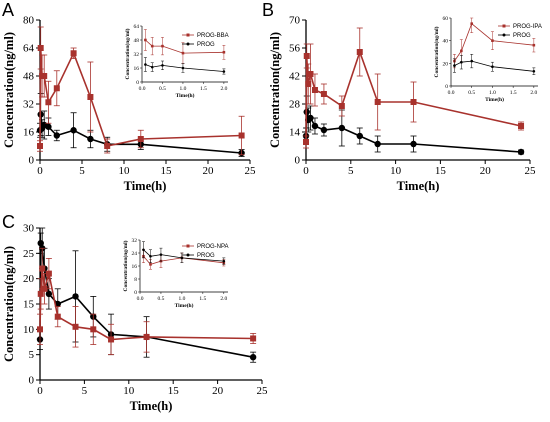  Describe the element at coordinates (520, 31) in the screenshot. I see `inset-legend: PROG-IPA PROG` at that location.